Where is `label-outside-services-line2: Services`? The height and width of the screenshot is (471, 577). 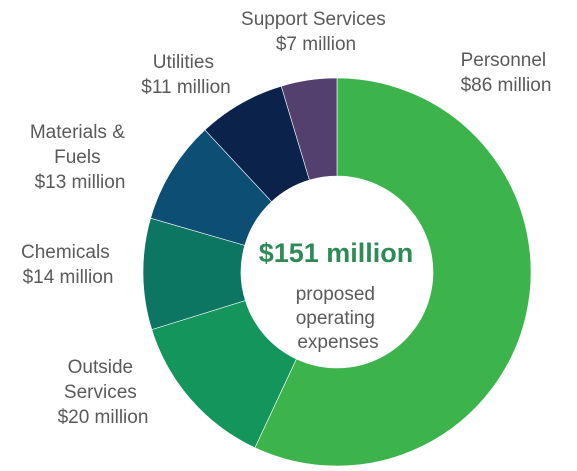
label-outside-services-line2: Services is located at coordinates (100, 392).